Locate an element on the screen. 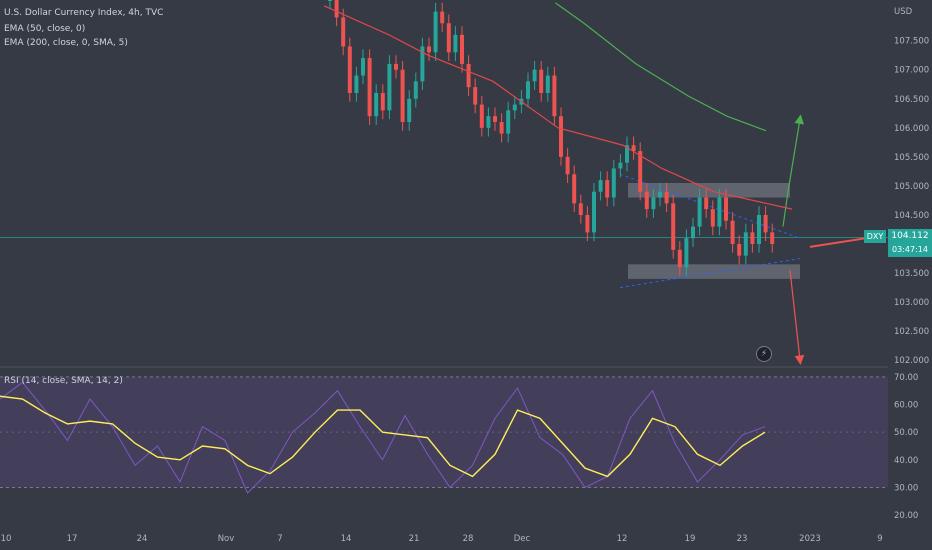  x-tick-label: 23 is located at coordinates (742, 539).